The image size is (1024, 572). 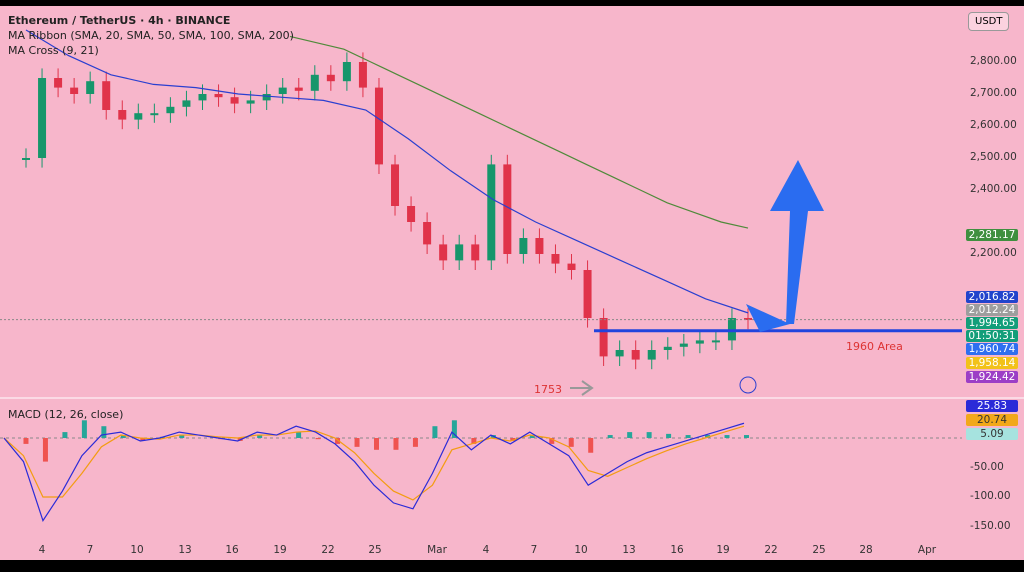 What do you see at coordinates (582, 388) in the screenshot?
I see `pointer-arrow-icon` at bounding box center [582, 388].